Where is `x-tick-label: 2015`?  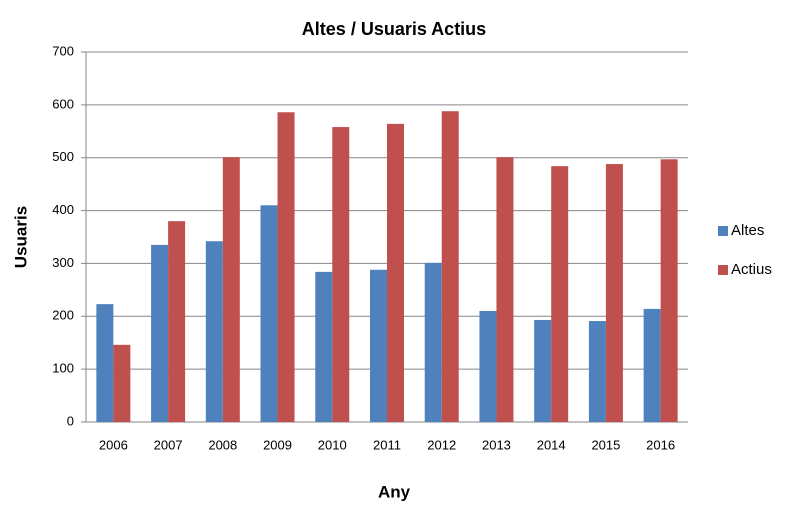
x-tick-label: 2015 is located at coordinates (605, 444).